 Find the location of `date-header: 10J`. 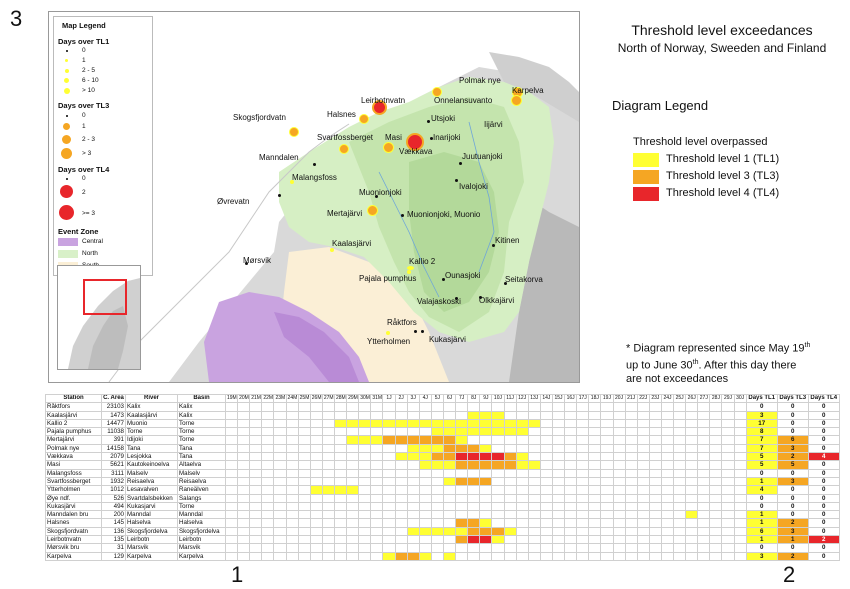

date-header: 10J is located at coordinates (498, 398).